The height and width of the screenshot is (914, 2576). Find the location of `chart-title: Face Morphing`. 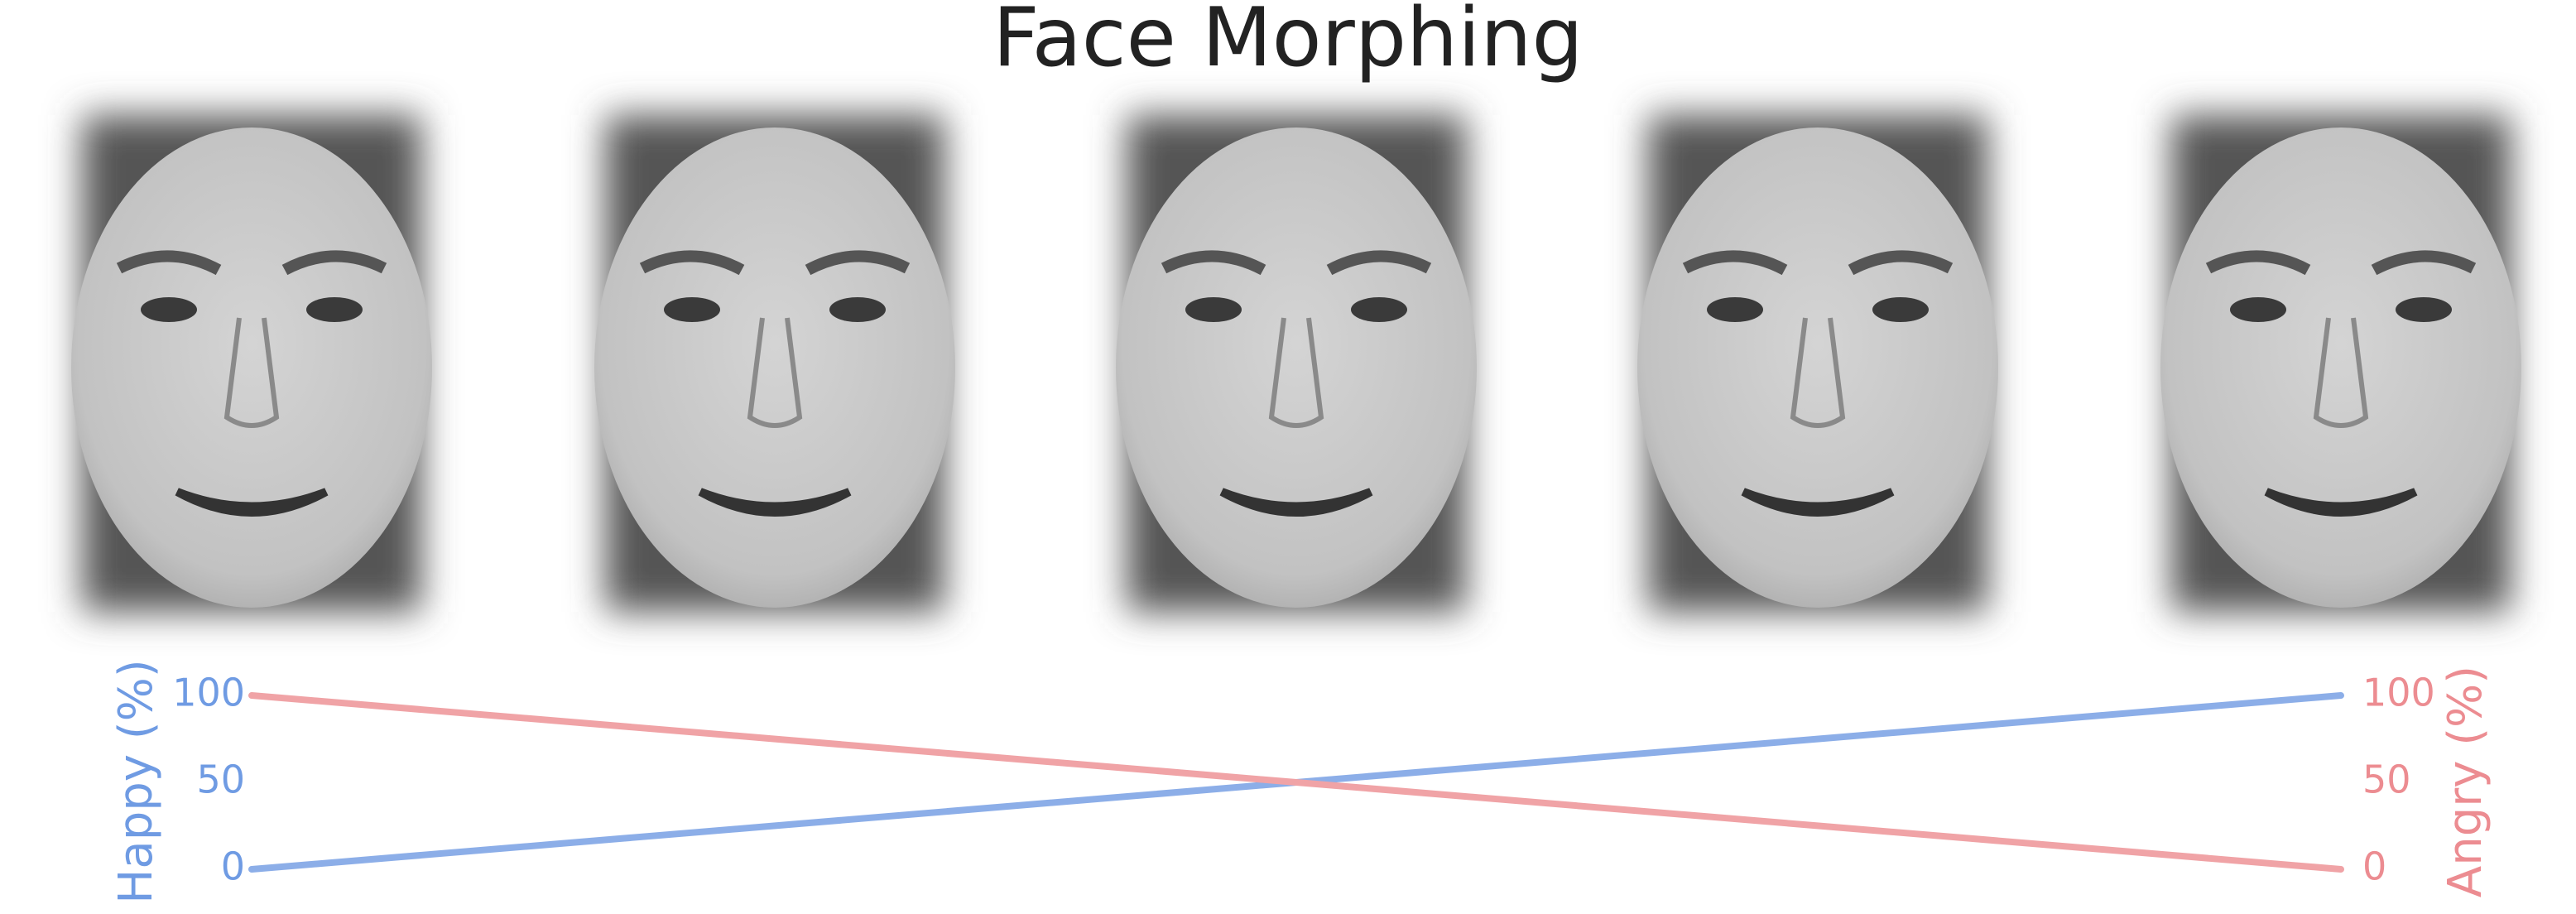

chart-title: Face Morphing is located at coordinates (1287, 42).